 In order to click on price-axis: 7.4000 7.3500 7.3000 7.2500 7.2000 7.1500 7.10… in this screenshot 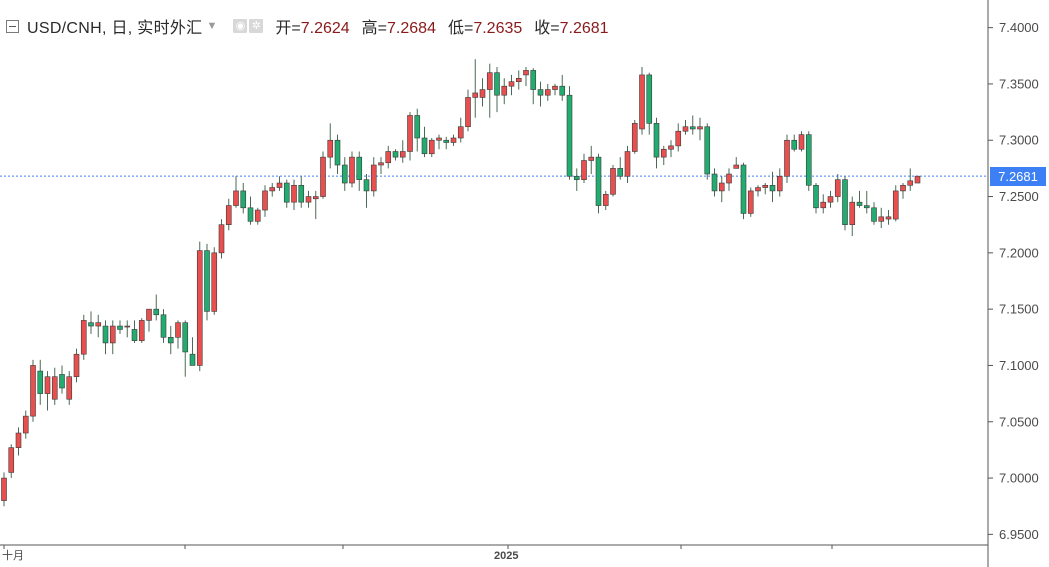, I will do `click(1013, 281)`.